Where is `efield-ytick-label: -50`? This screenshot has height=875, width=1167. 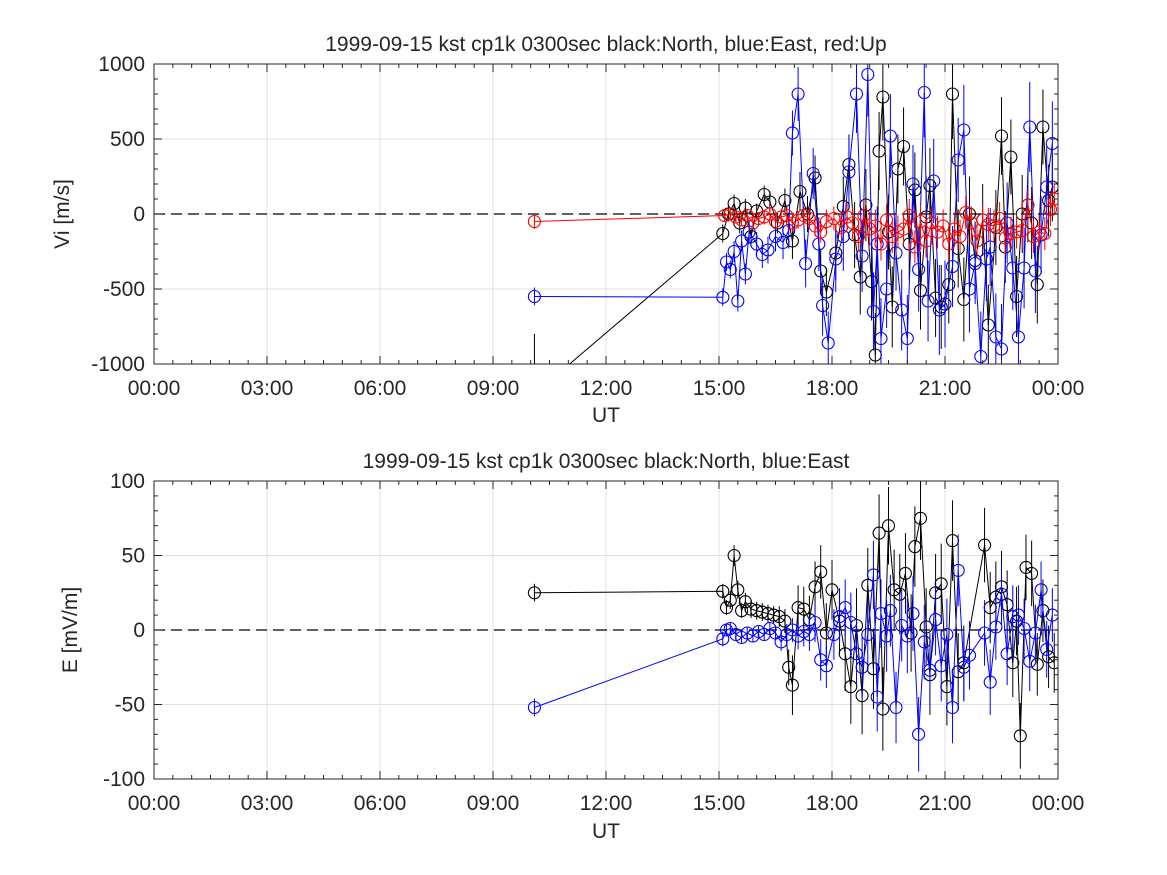
efield-ytick-label: -50 is located at coordinates (130, 705).